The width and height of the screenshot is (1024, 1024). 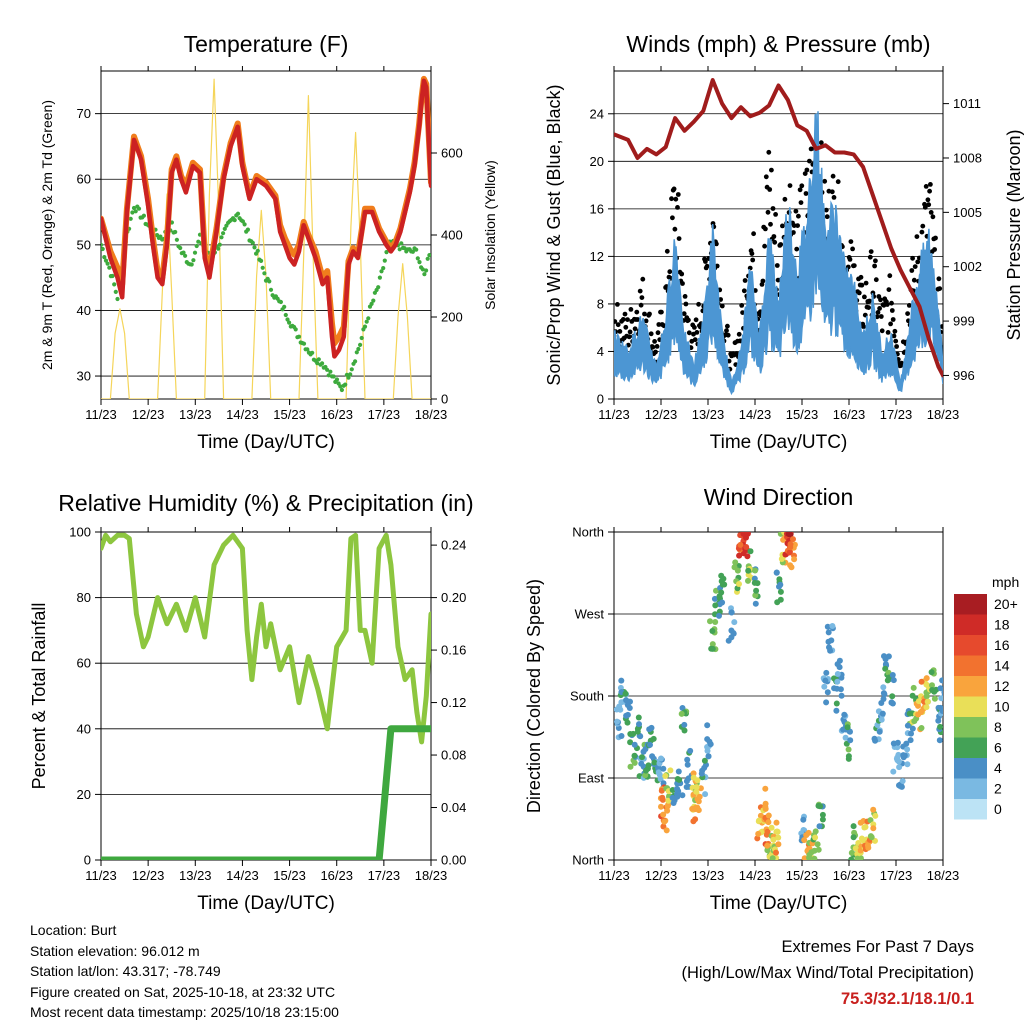 What do you see at coordinates (289, 875) in the screenshot?
I see `x-tick-label: 15/23` at bounding box center [289, 875].